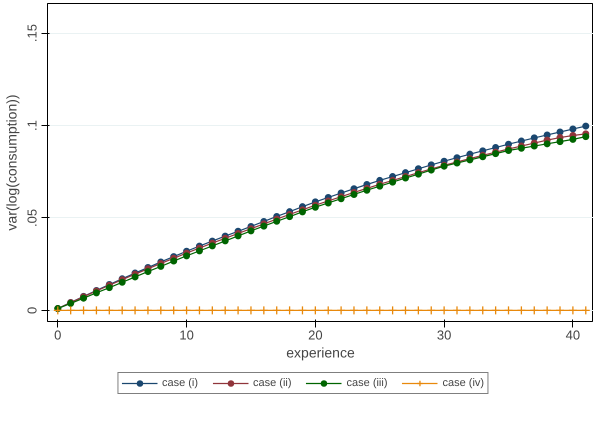 The width and height of the screenshot is (605, 424). Describe the element at coordinates (367, 383) in the screenshot. I see `legend-label: case (iii)` at that location.